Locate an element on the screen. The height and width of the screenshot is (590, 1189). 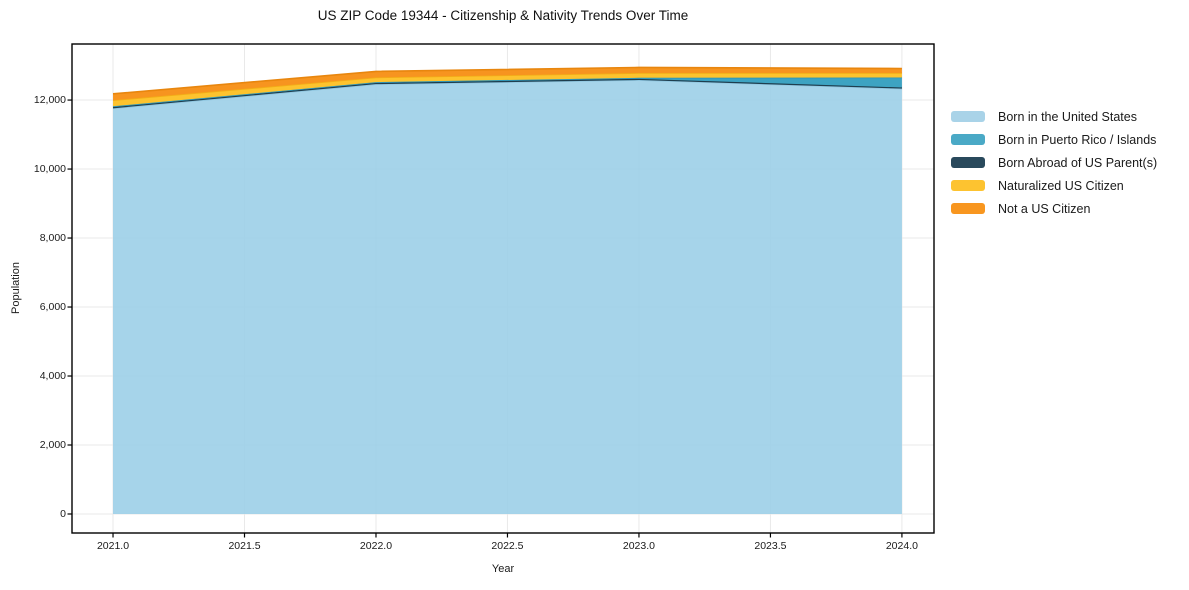
x-tick-label: 2022.5 is located at coordinates (507, 546).